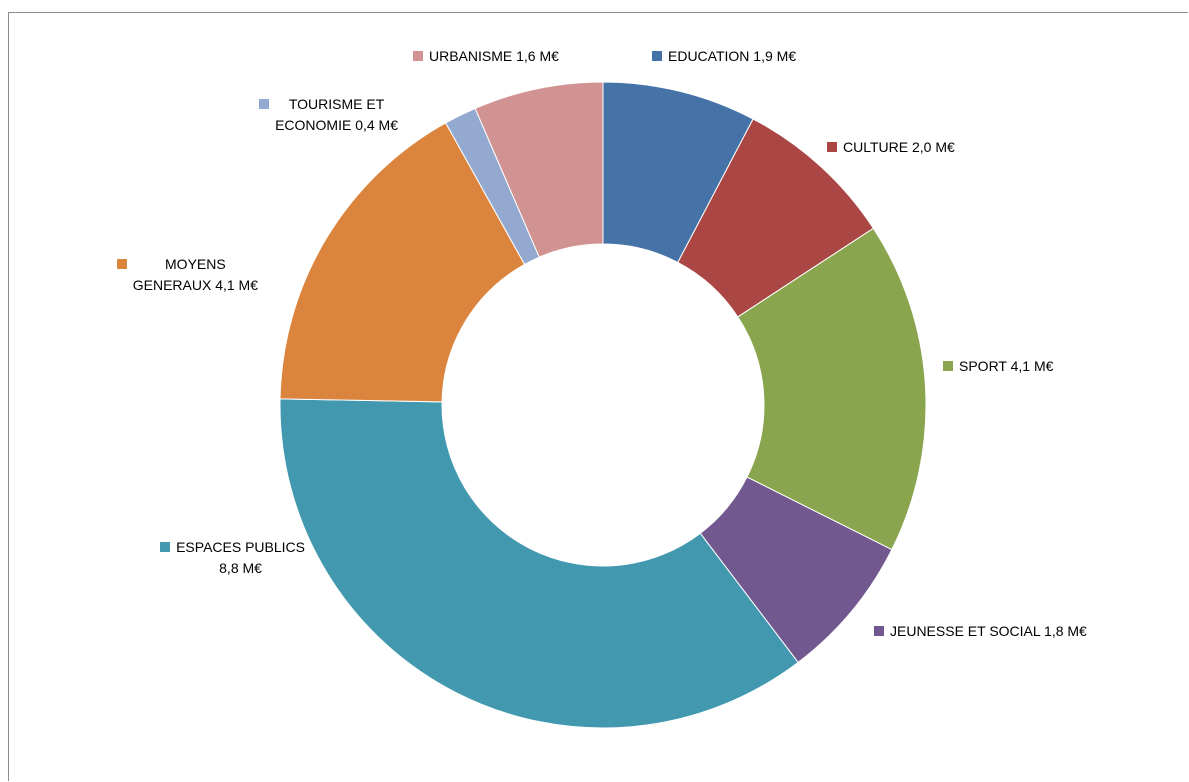 The height and width of the screenshot is (782, 1189). I want to click on slice-label-moyens-generaux: MOYENS GENERAUX 4,1 M€, so click(168, 275).